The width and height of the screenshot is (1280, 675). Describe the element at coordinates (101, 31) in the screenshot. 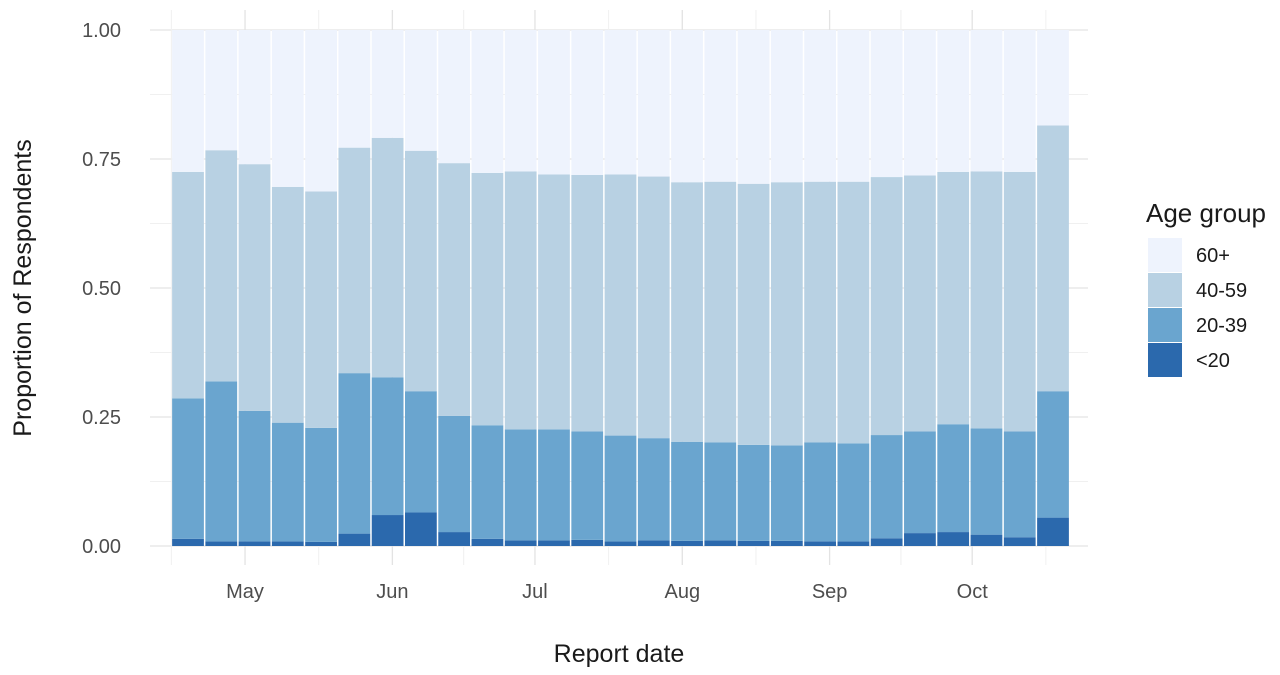

I see `y-tick-label: 1.00` at that location.